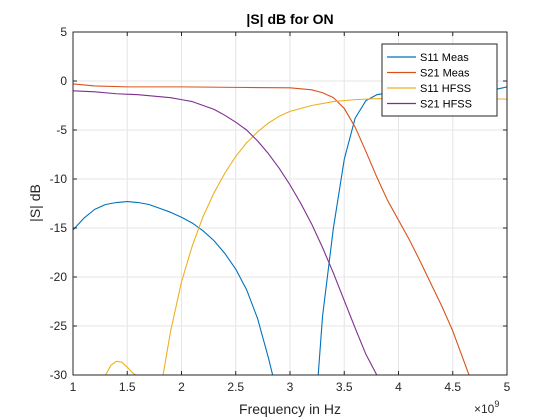  Describe the element at coordinates (429, 81) in the screenshot. I see `legend-entries: S11 Meas S21 Meas S11 HFSS S21 HFSS` at that location.